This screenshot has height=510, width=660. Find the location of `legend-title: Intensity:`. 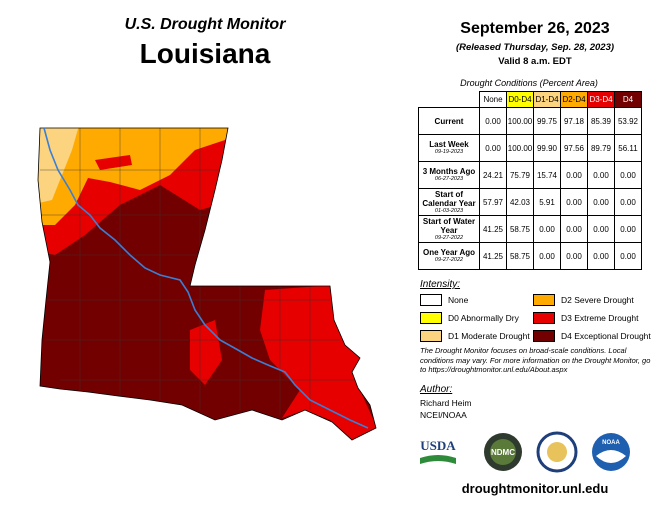

legend-title: Intensity: is located at coordinates (440, 284).